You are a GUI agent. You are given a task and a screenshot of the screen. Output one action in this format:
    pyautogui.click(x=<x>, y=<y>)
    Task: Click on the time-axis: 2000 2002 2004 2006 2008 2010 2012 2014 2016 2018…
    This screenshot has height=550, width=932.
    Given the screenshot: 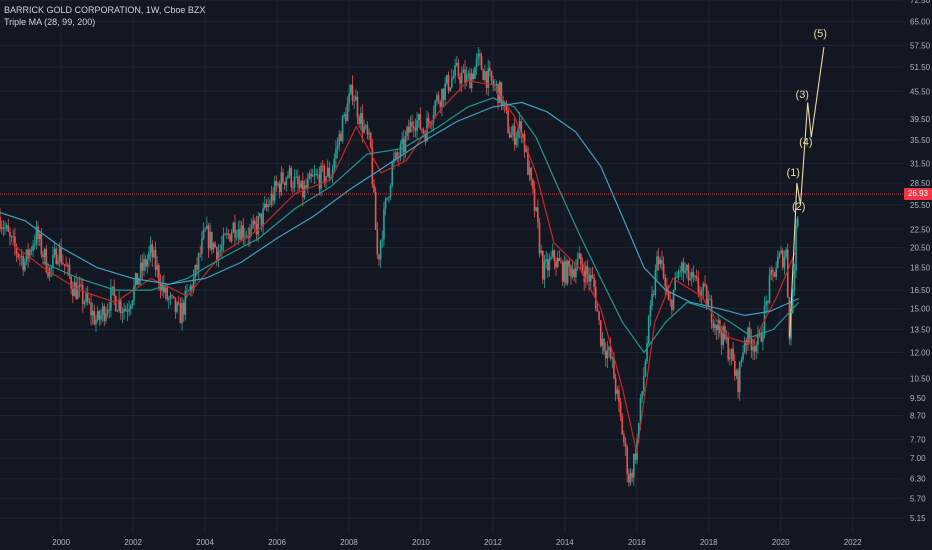 What is the action you would take?
    pyautogui.click(x=457, y=542)
    